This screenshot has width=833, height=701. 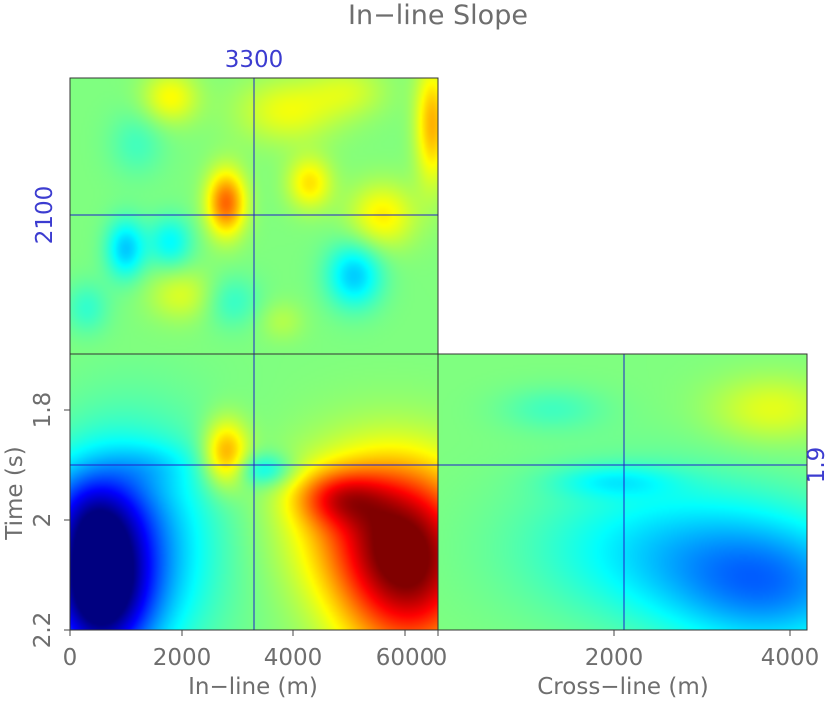 What do you see at coordinates (15, 493) in the screenshot?
I see `y-axis-label: Time (s)` at bounding box center [15, 493].